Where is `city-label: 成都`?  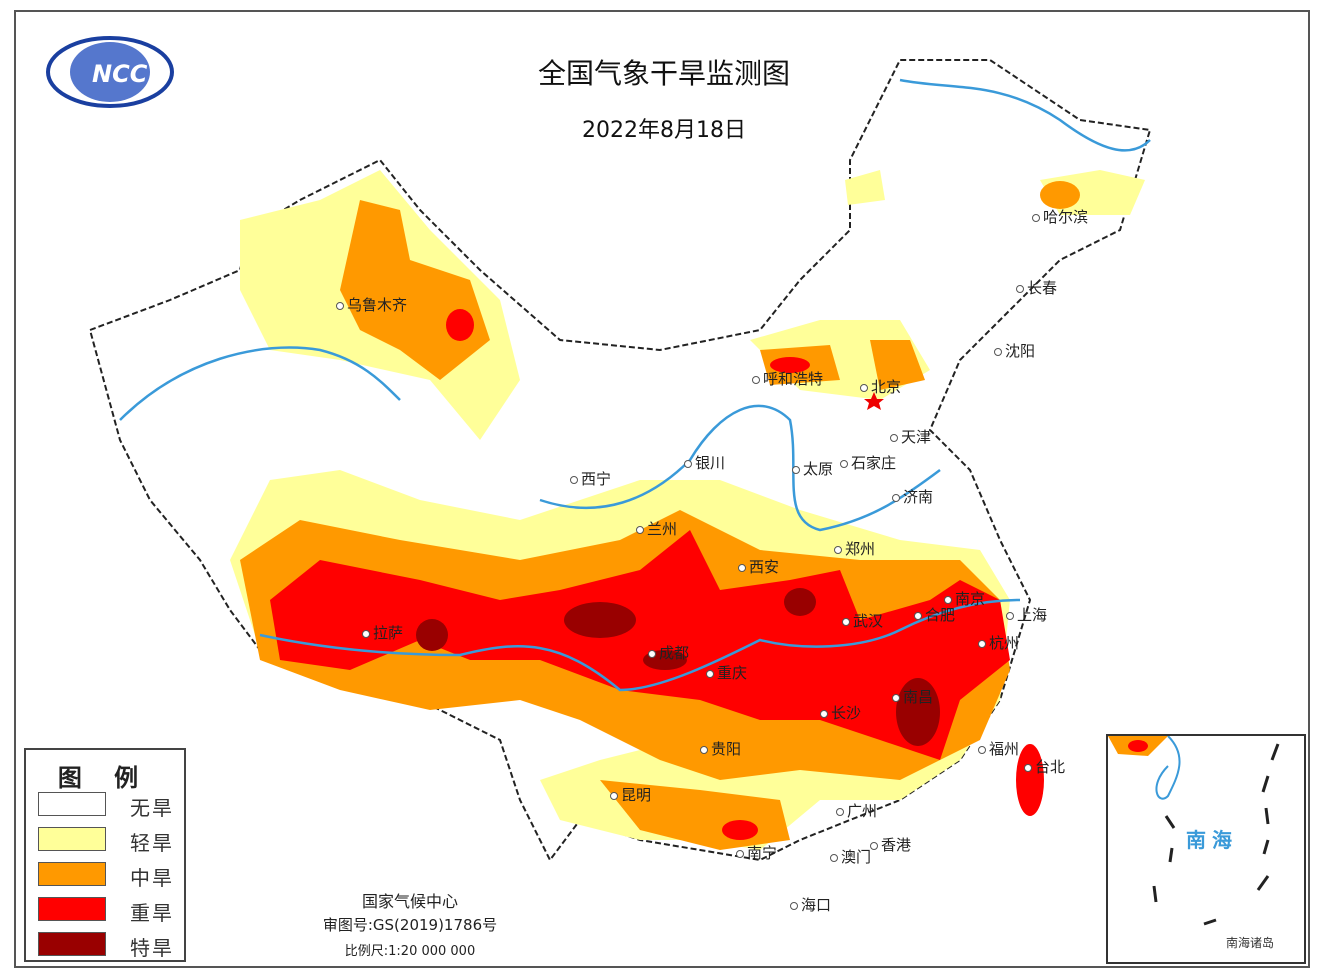
city-label: 成都 is located at coordinates (668, 652).